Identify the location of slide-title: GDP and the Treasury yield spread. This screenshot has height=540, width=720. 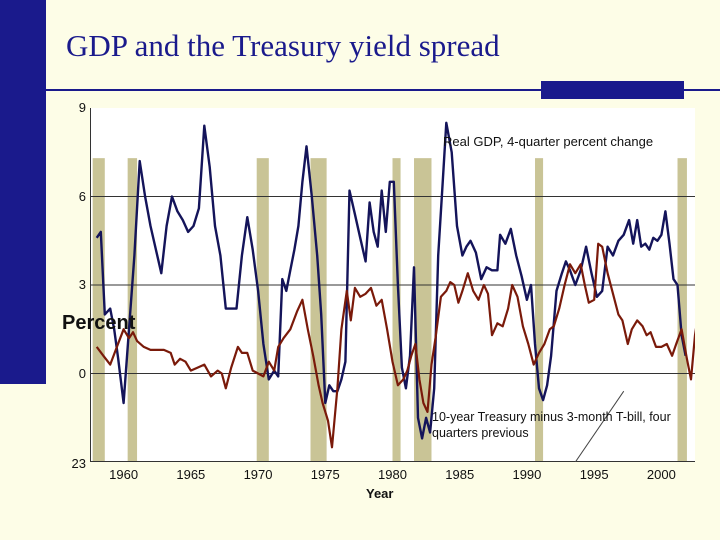
(283, 45).